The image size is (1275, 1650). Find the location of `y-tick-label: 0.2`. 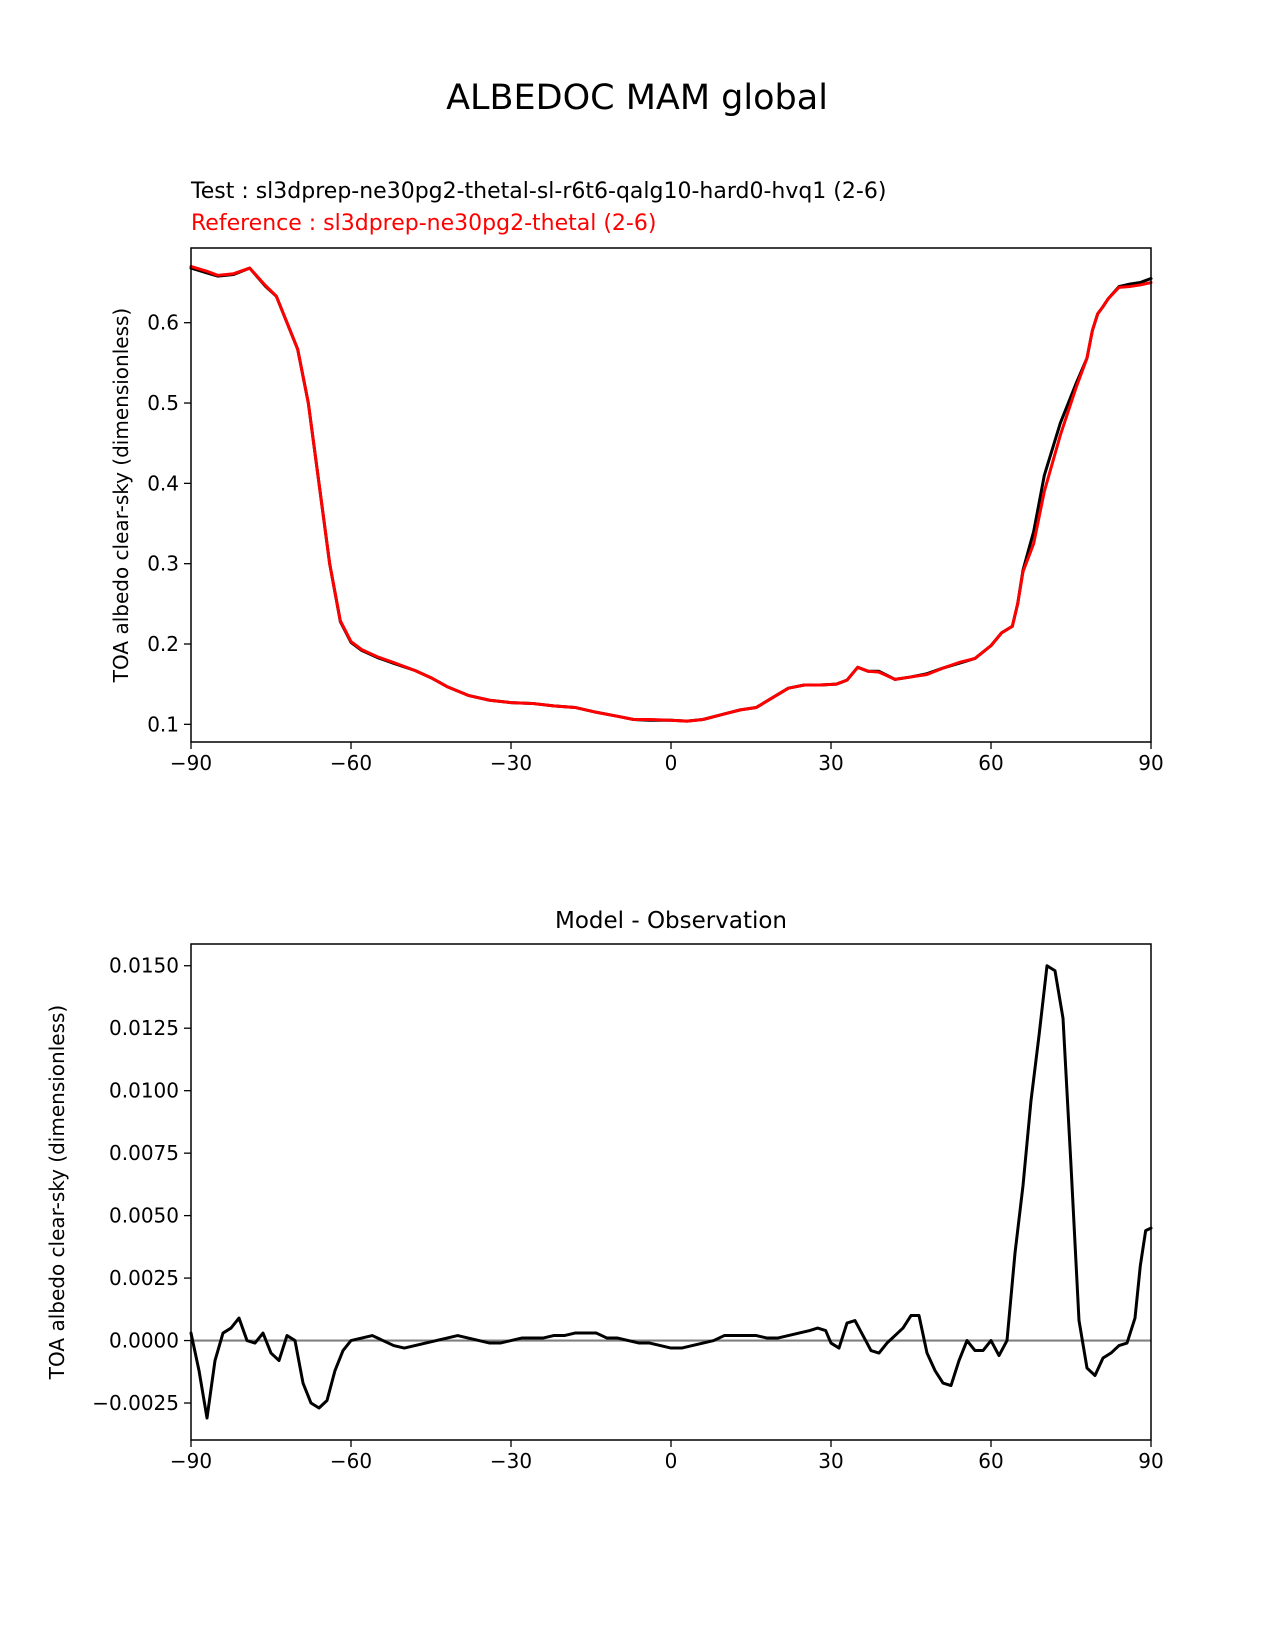

y-tick-label: 0.2 is located at coordinates (163, 644).